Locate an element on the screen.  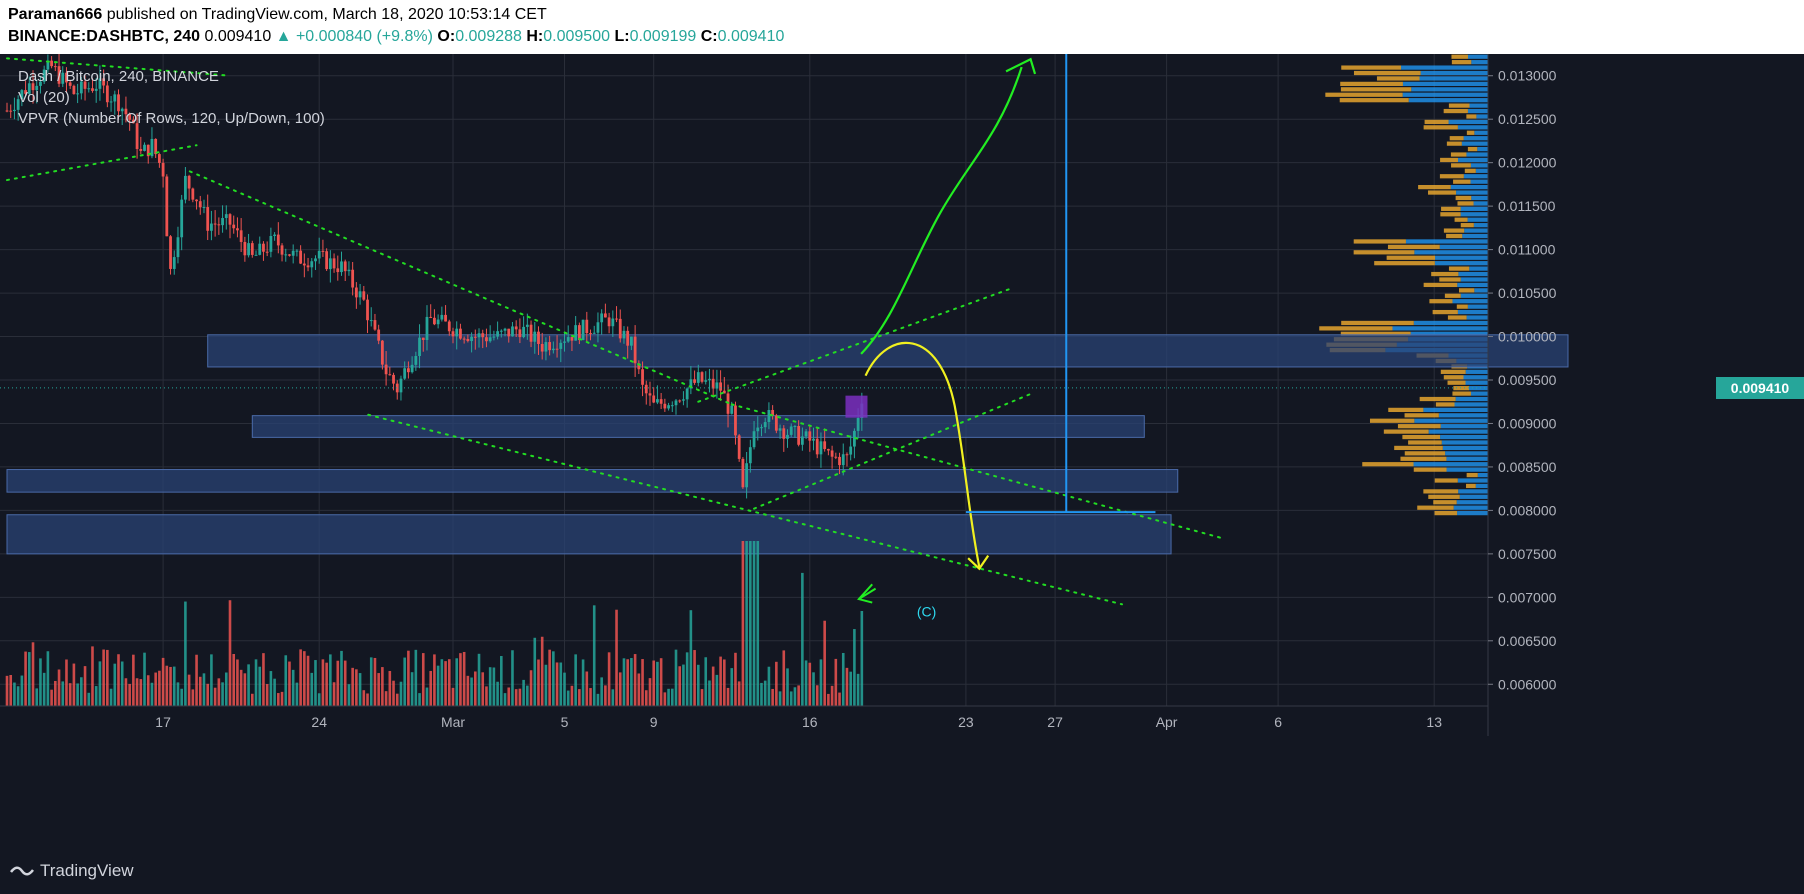
tradingview-logo: TradingView is located at coordinates (72, 871).